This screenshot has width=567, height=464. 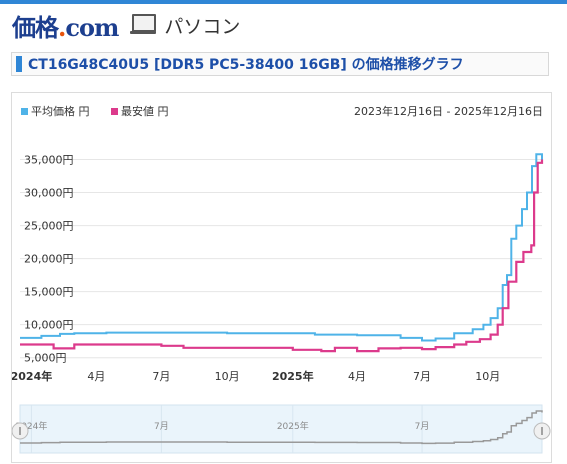 What do you see at coordinates (293, 376) in the screenshot?
I see `x-tick-label: 2025年` at bounding box center [293, 376].